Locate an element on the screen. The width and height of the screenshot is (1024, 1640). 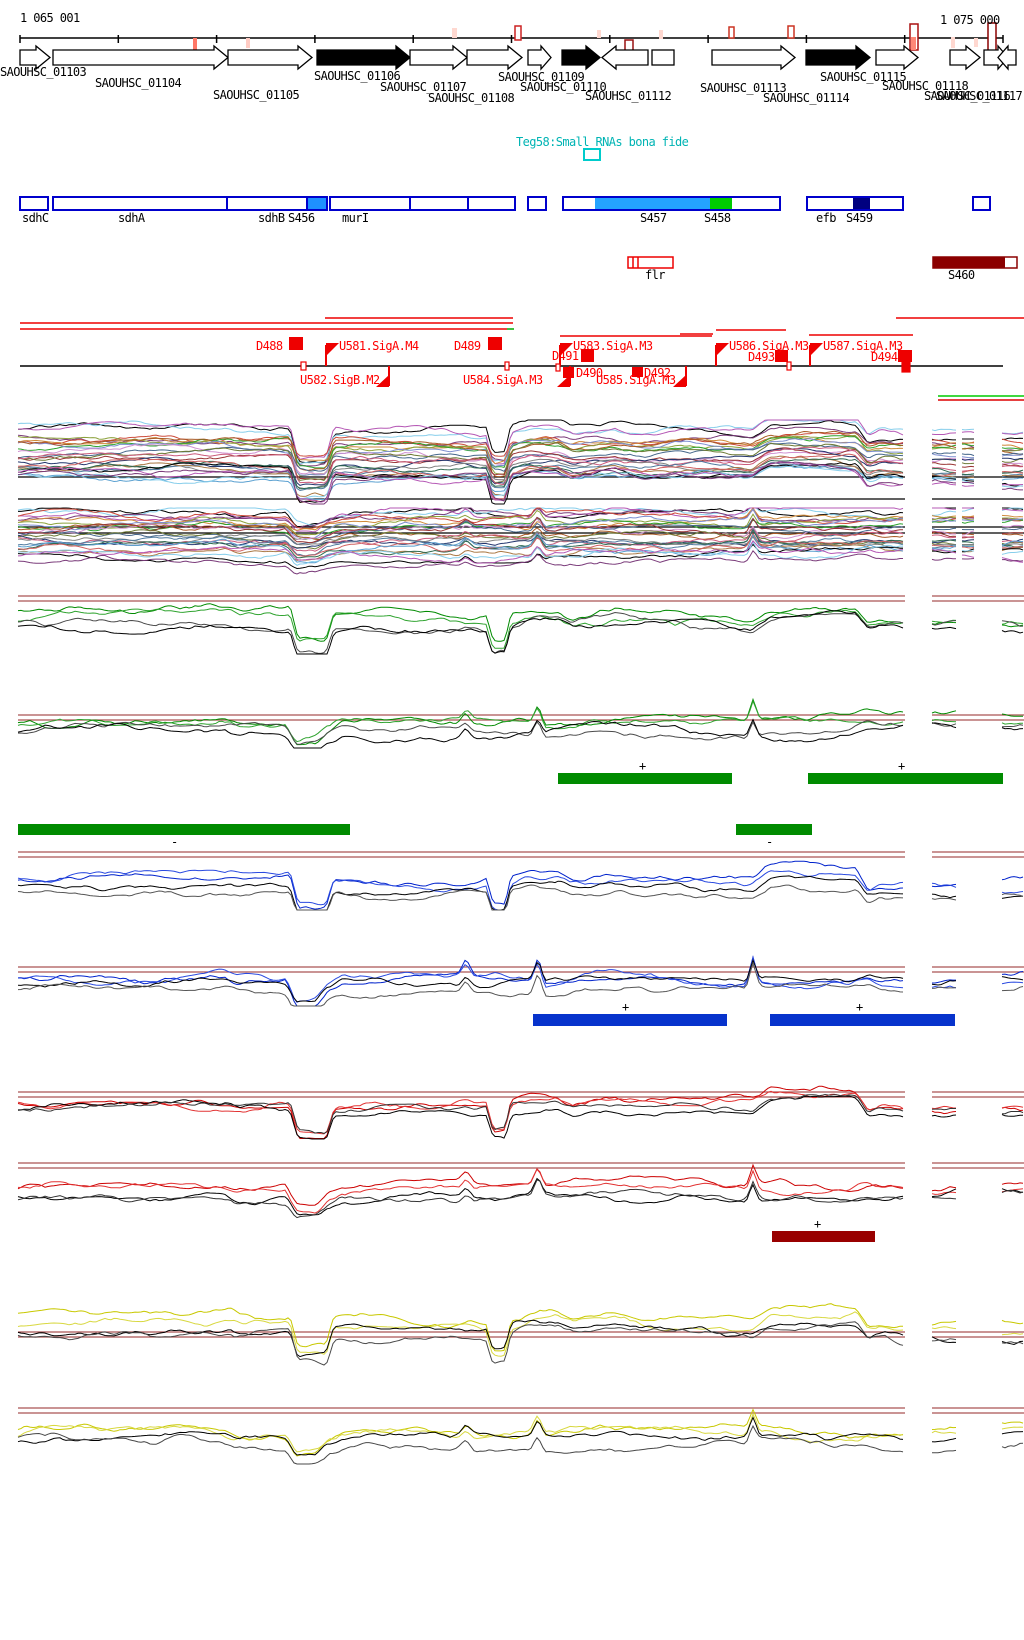
tss-flag-U583.SigA.M3 is located at coordinates (566, 349).